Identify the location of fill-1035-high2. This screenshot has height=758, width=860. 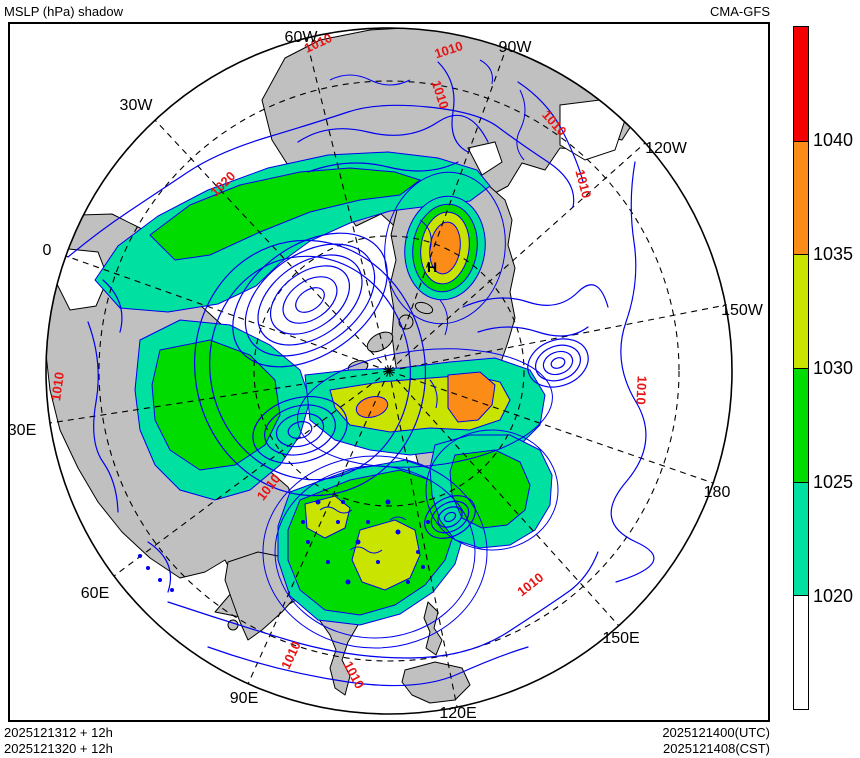
(372, 407).